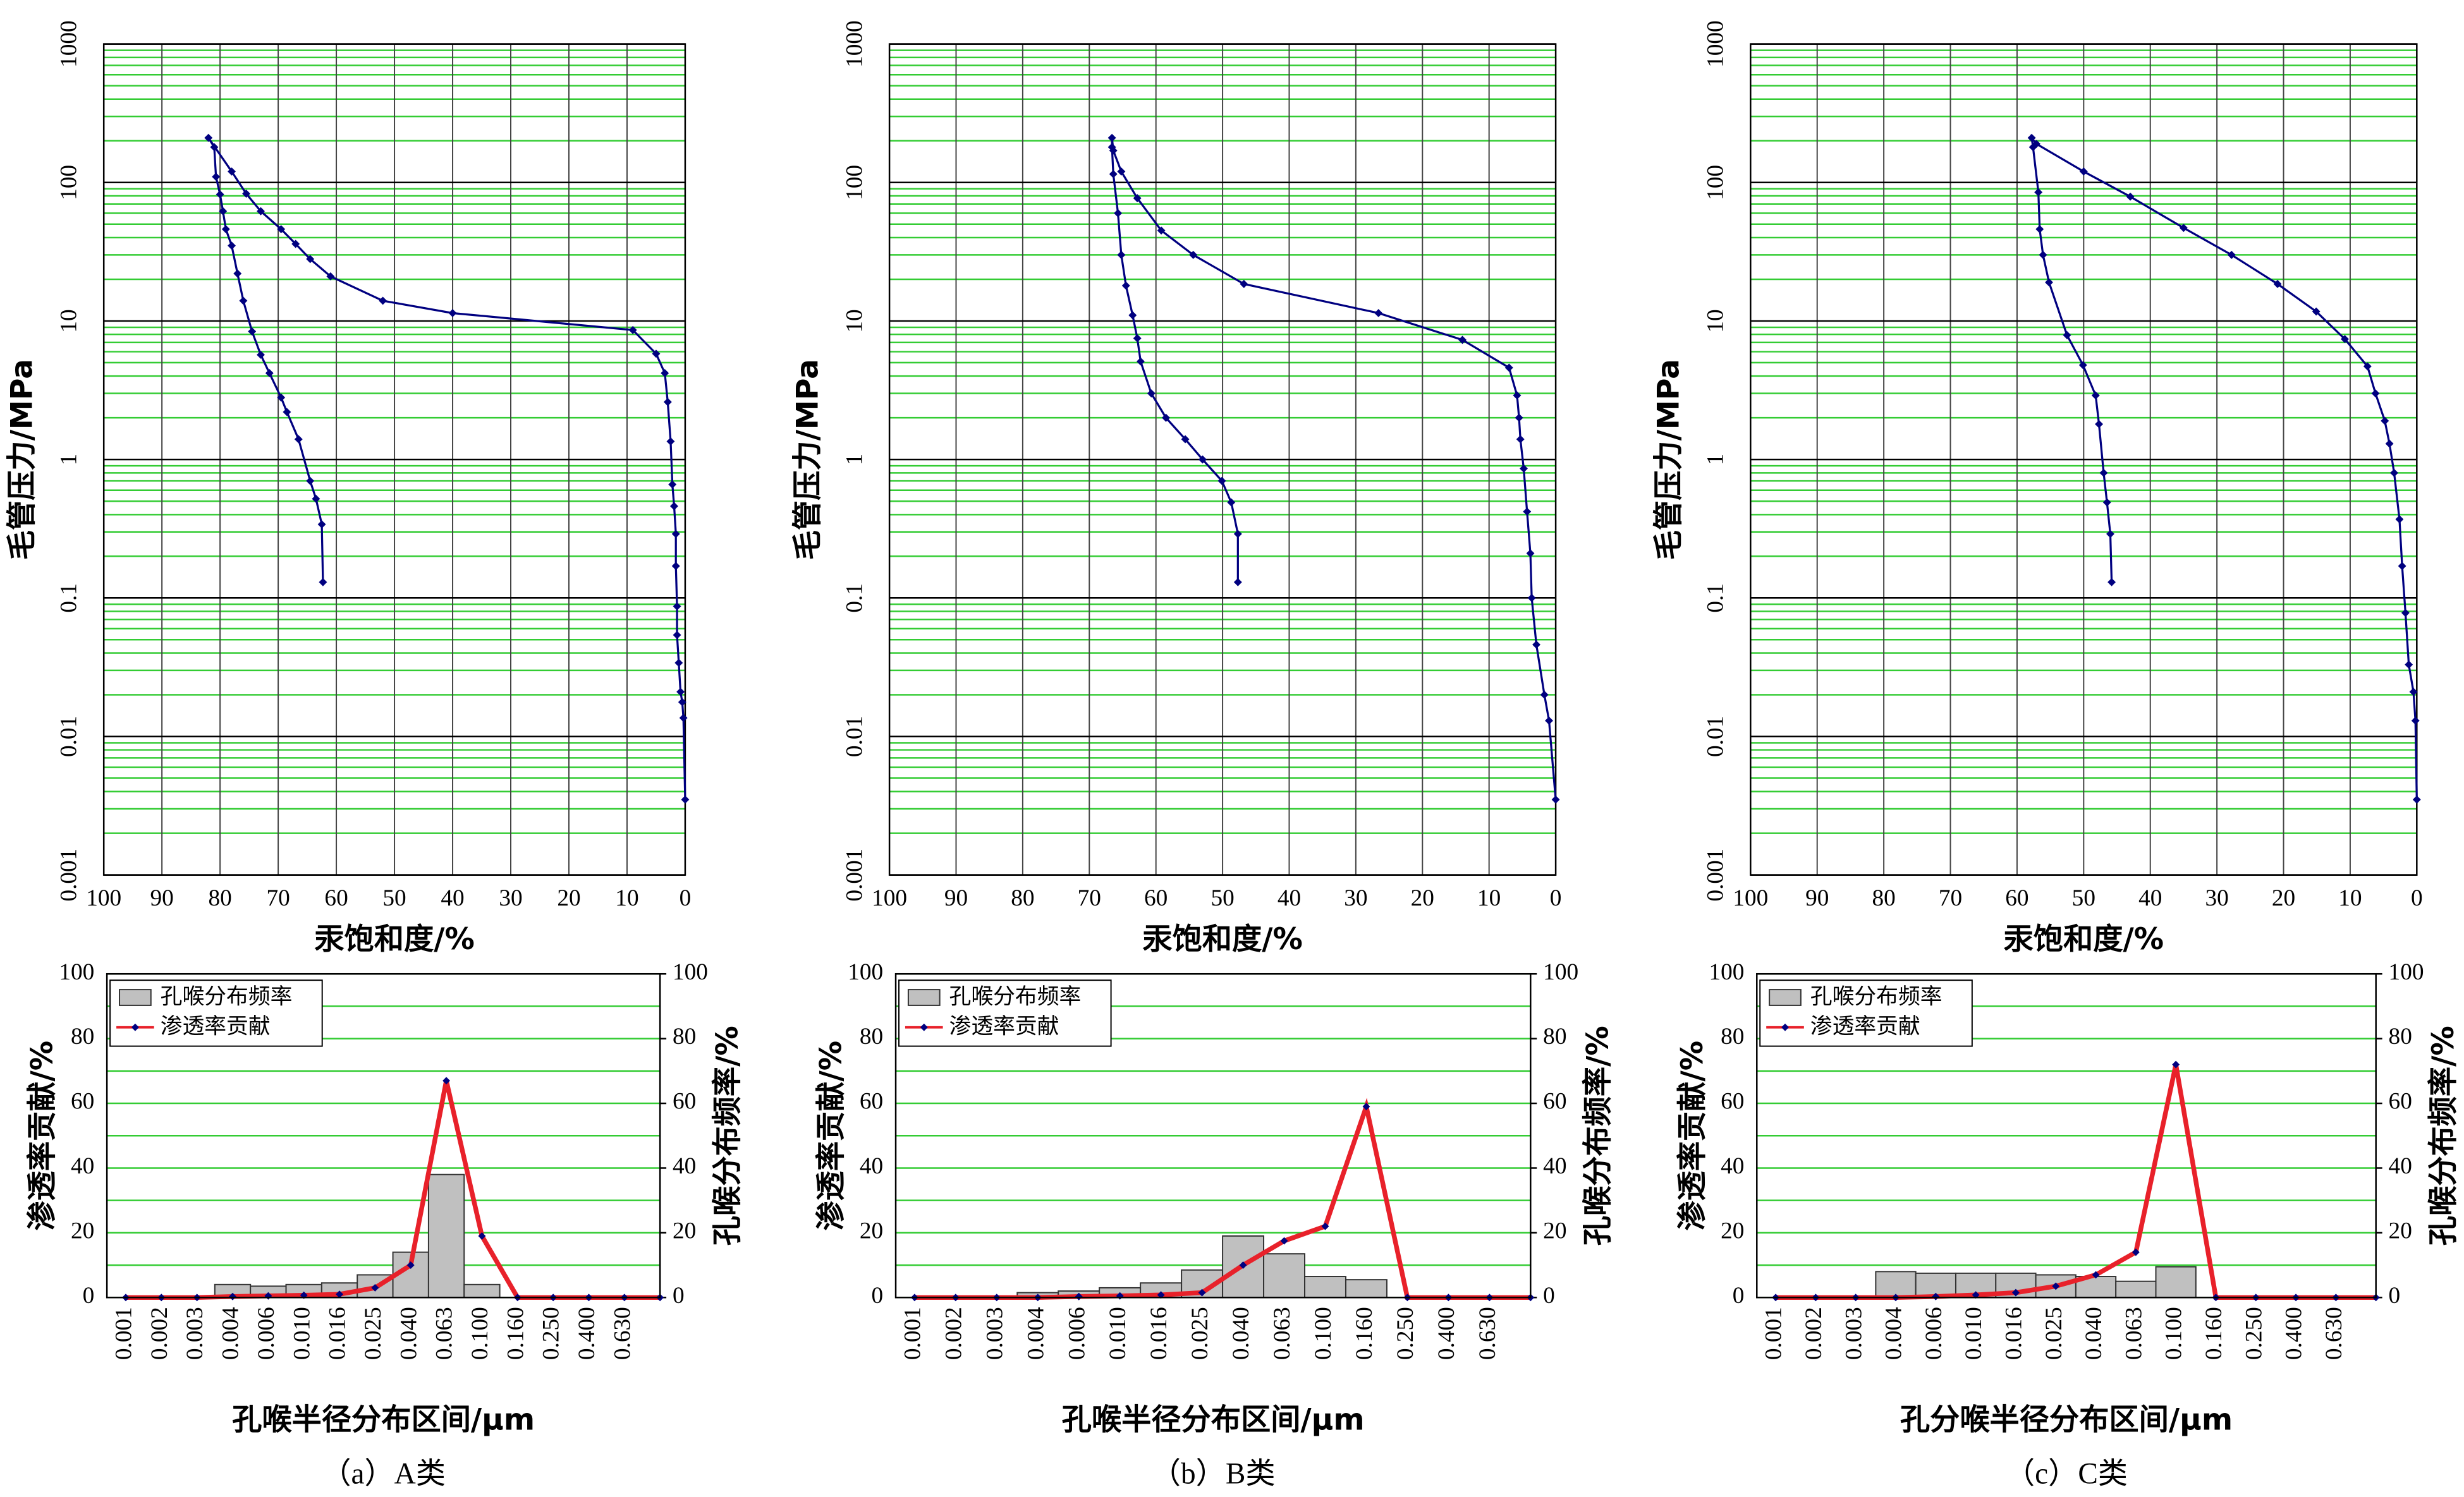 Image resolution: width=2464 pixels, height=1497 pixels. What do you see at coordinates (480, 1333) in the screenshot?
I see `x-tick-label: 0.100` at bounding box center [480, 1333].